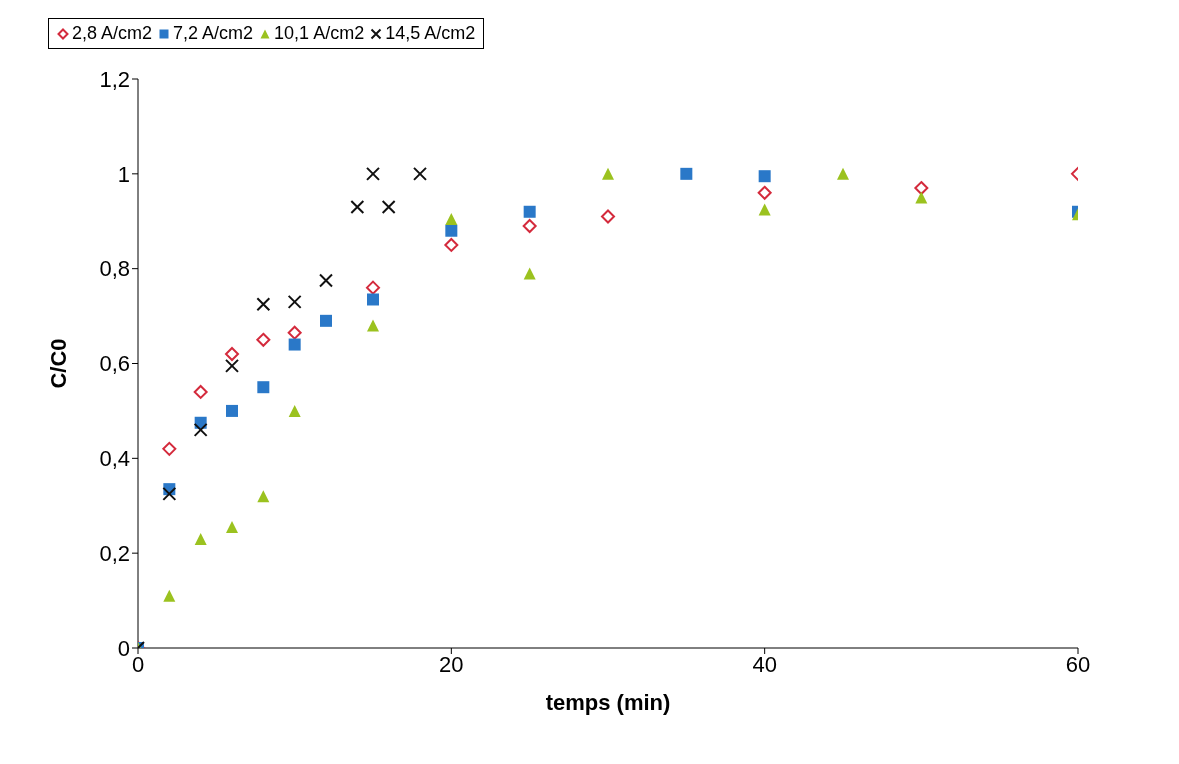 This screenshot has height=764, width=1179. I want to click on y-tick-label: 0,4, so click(114, 459).